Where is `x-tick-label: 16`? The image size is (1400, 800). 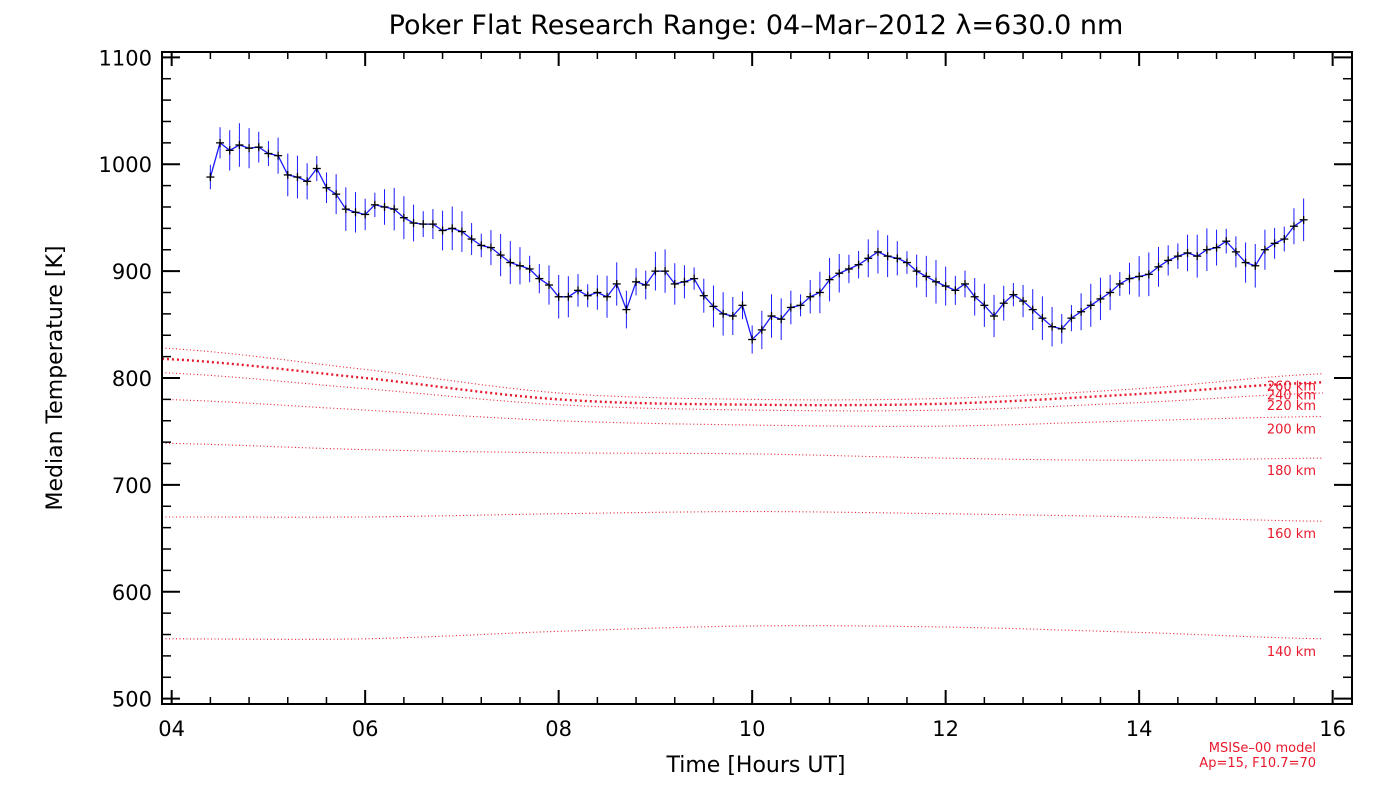 x-tick-label: 16 is located at coordinates (1332, 729).